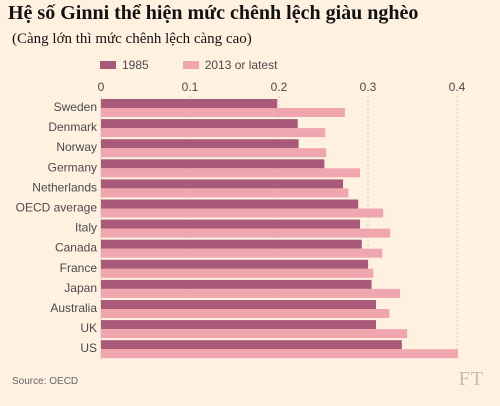  I want to click on category-label: Denmark, so click(73, 127).